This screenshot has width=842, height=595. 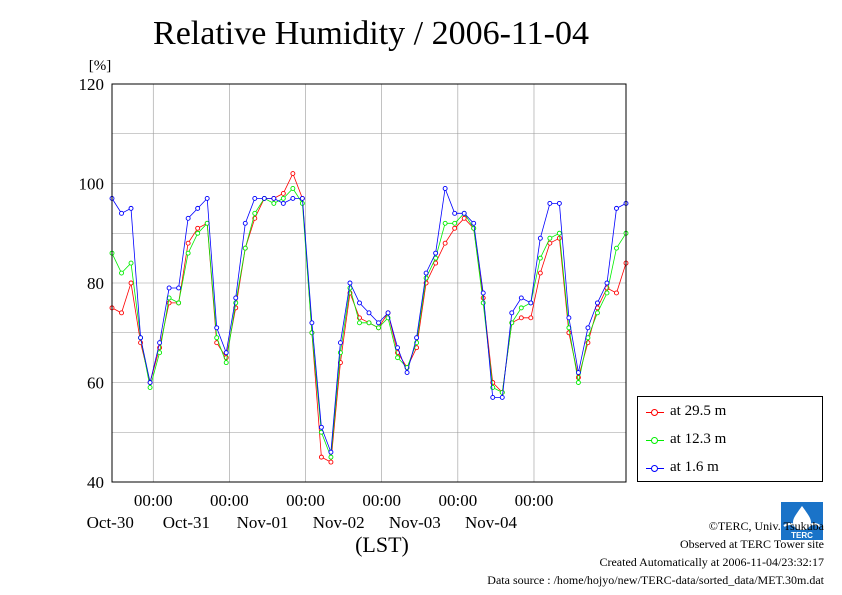 I want to click on y-tick-label: 80, so click(x=95, y=283).